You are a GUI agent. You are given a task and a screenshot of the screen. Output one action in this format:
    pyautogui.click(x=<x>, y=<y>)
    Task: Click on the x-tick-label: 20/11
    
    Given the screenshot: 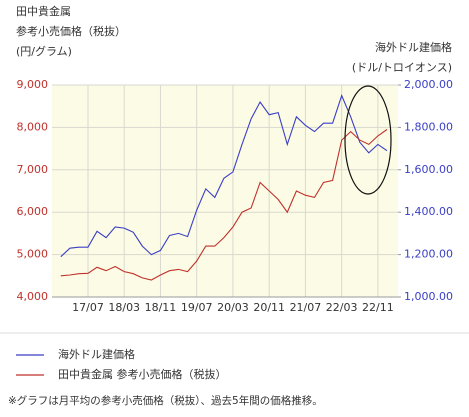 What is the action you would take?
    pyautogui.click(x=269, y=307)
    